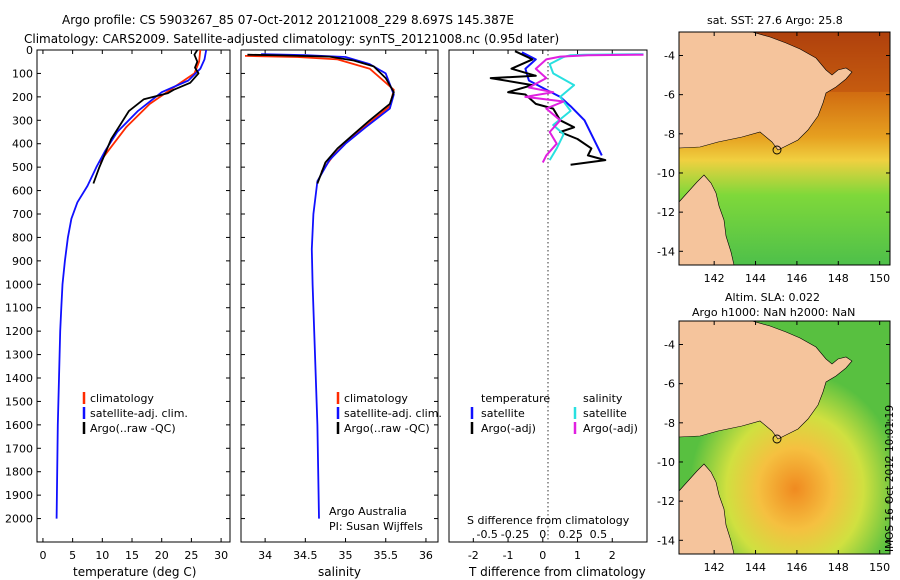 The width and height of the screenshot is (900, 580). Describe the element at coordinates (19, 378) in the screenshot. I see `depth-tick-label: 1400` at that location.